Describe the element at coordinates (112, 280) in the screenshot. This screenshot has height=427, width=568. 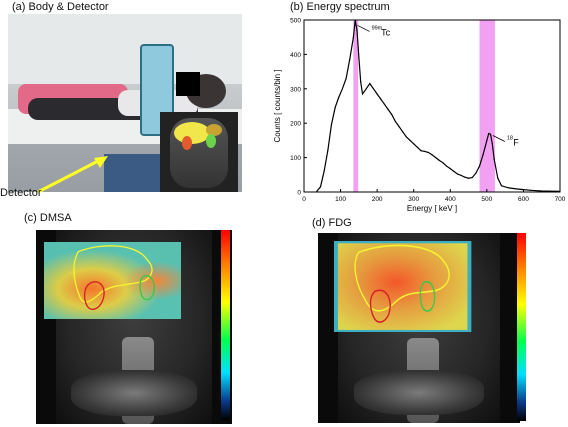
I see `dmsa-heatmap` at that location.